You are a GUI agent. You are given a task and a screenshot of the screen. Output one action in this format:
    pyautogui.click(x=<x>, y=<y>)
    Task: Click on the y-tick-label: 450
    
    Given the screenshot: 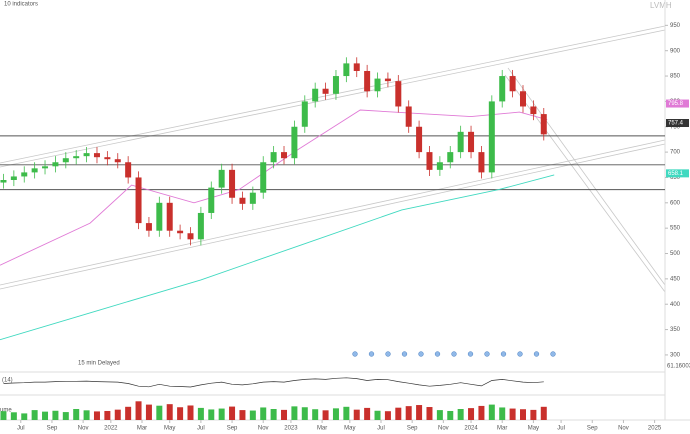 What is the action you would take?
    pyautogui.click(x=675, y=279)
    